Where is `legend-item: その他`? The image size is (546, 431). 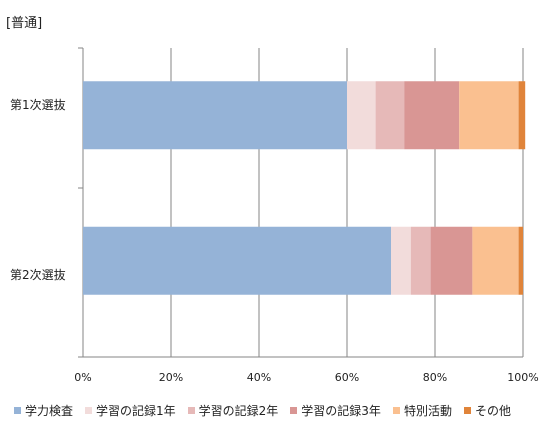
legend-item: その他 is located at coordinates (487, 410).